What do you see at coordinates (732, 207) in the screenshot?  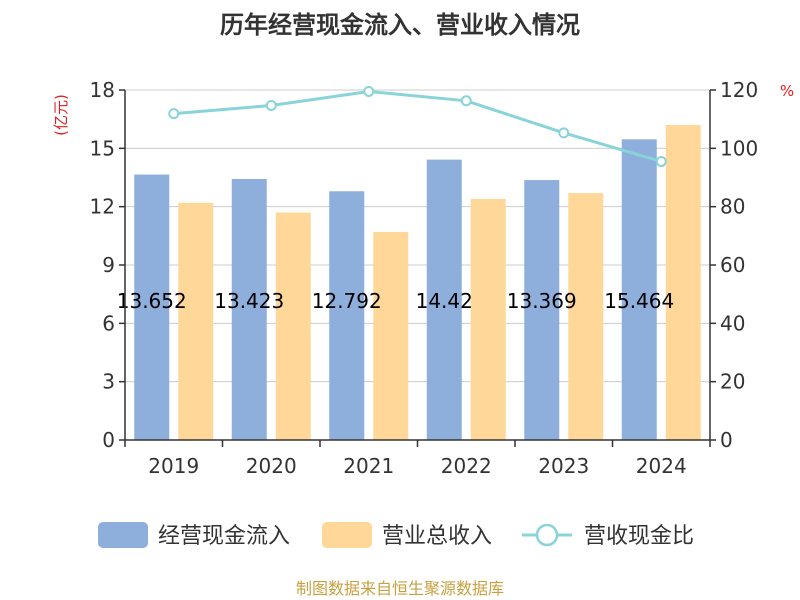 I see `right-tick-label: 80` at bounding box center [732, 207].